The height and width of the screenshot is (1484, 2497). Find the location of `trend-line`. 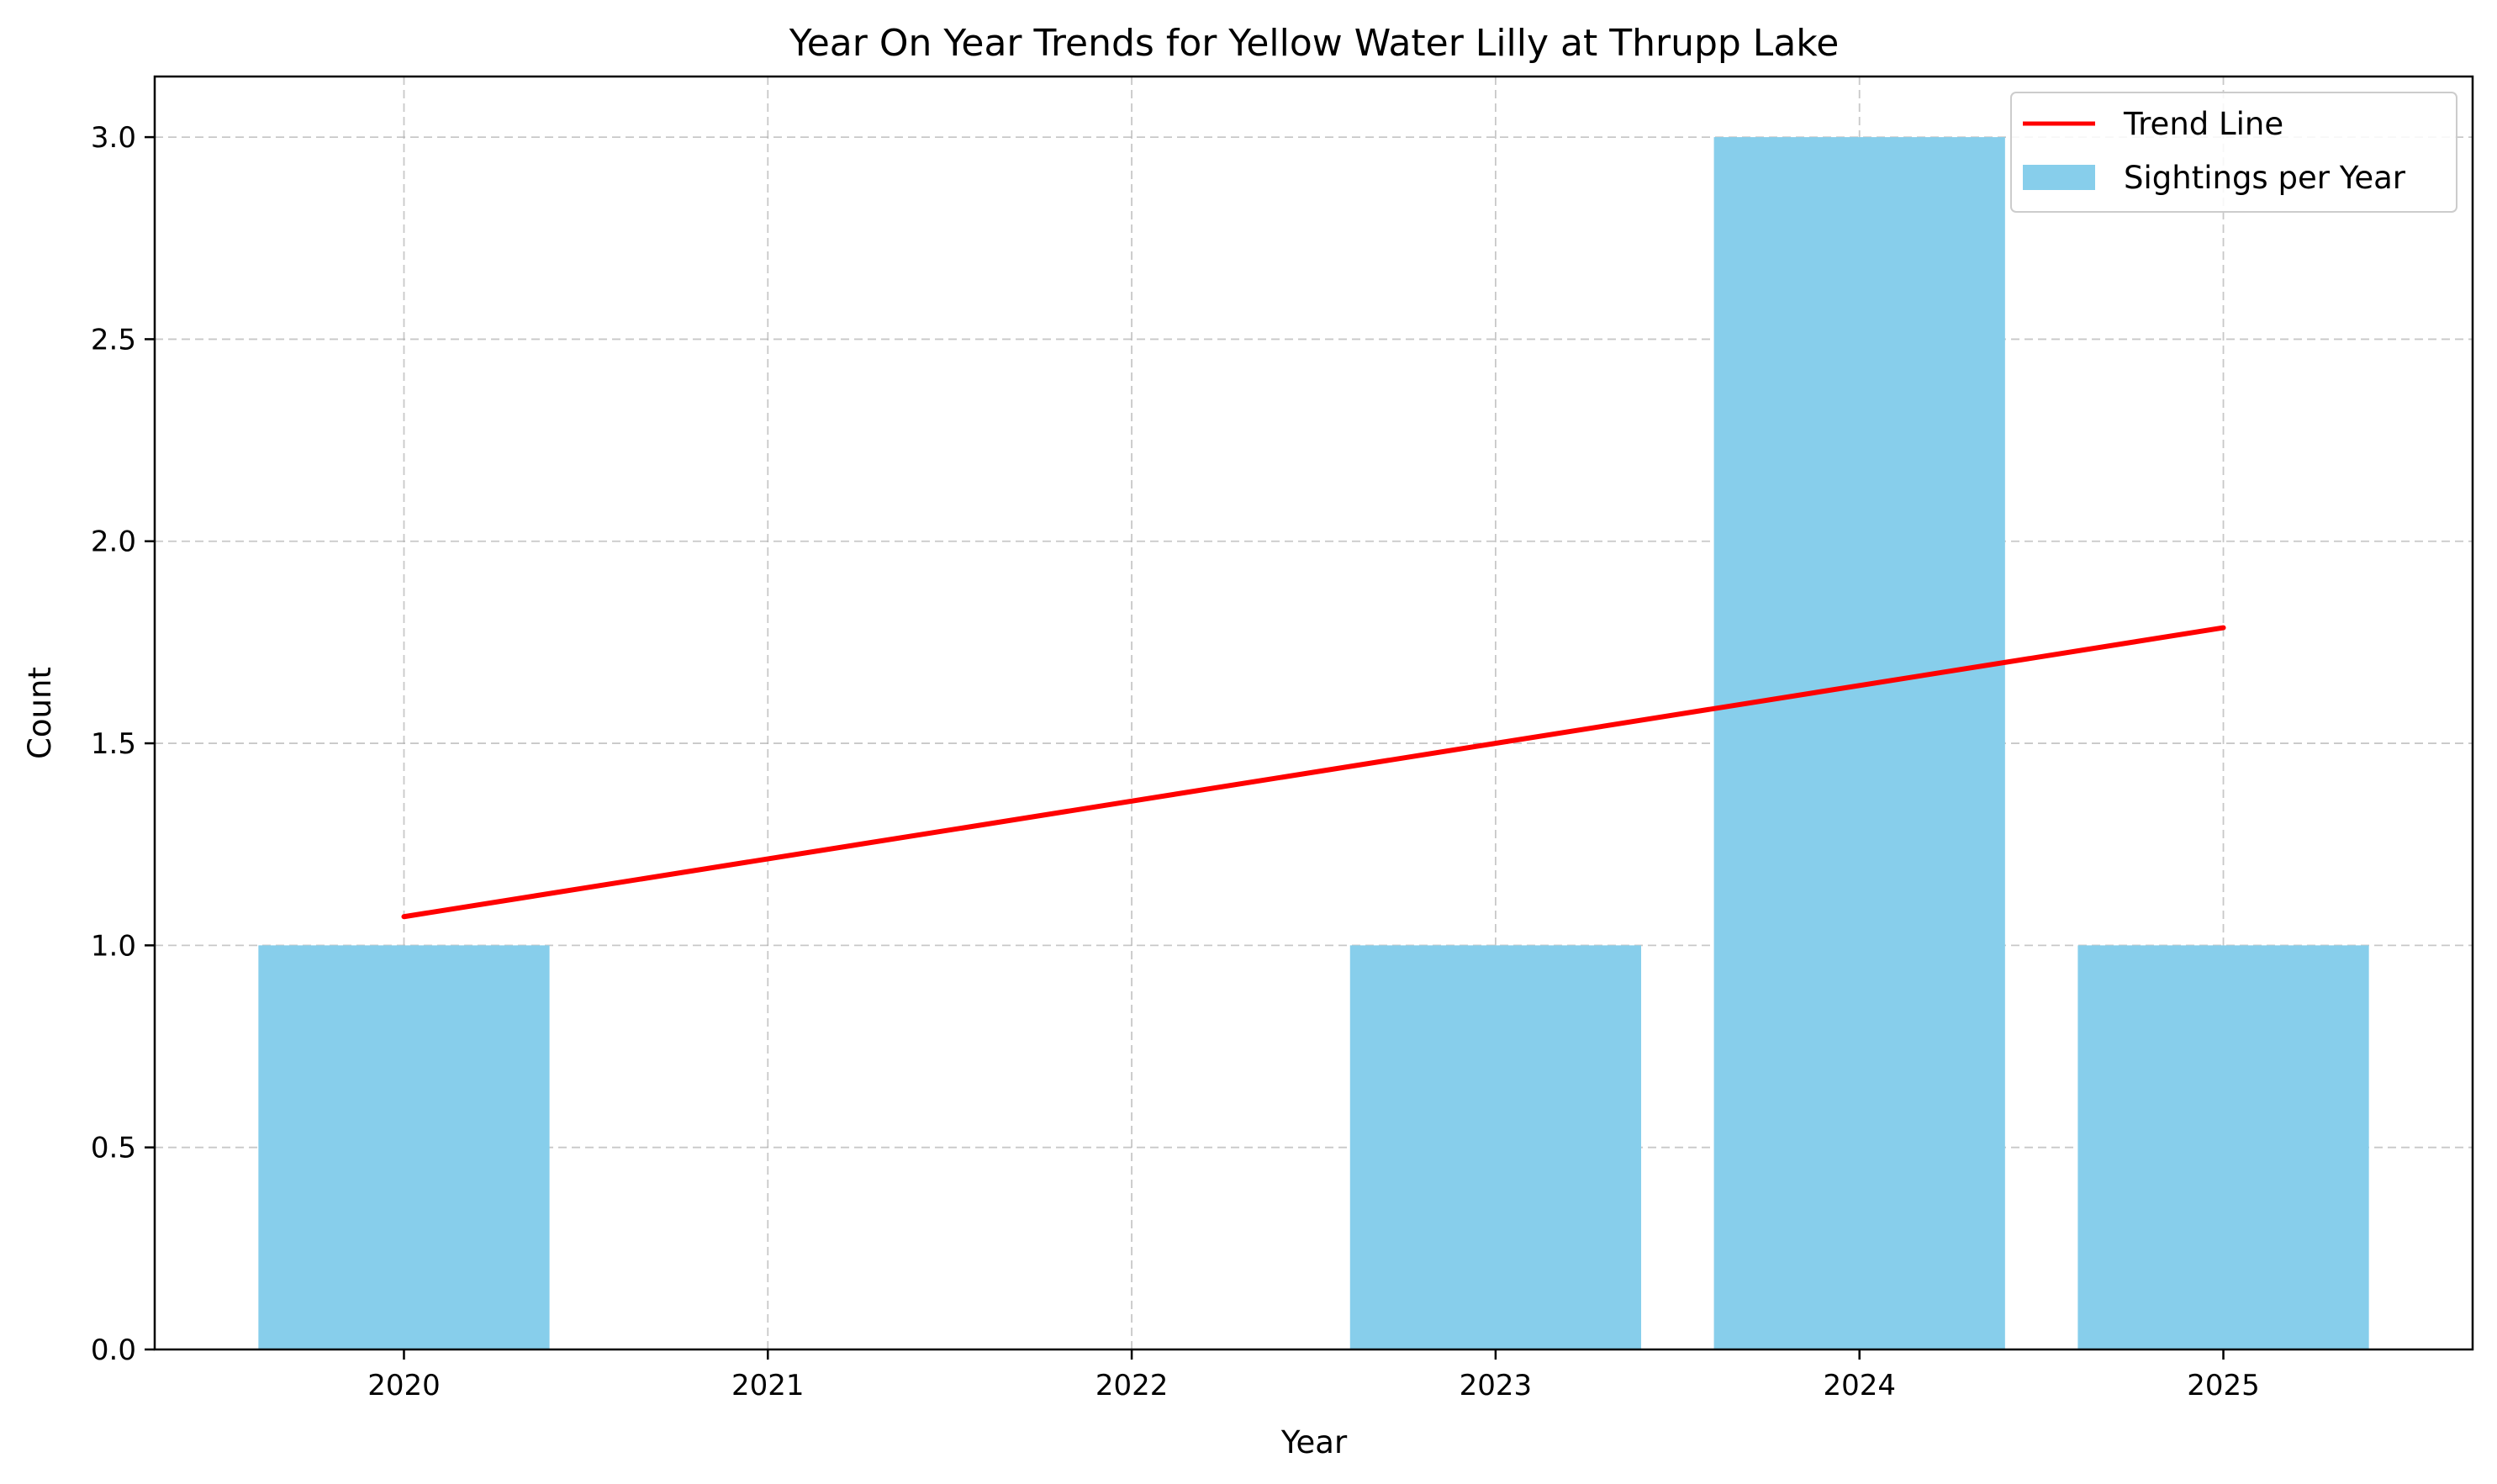

trend-line is located at coordinates (1313, 772).